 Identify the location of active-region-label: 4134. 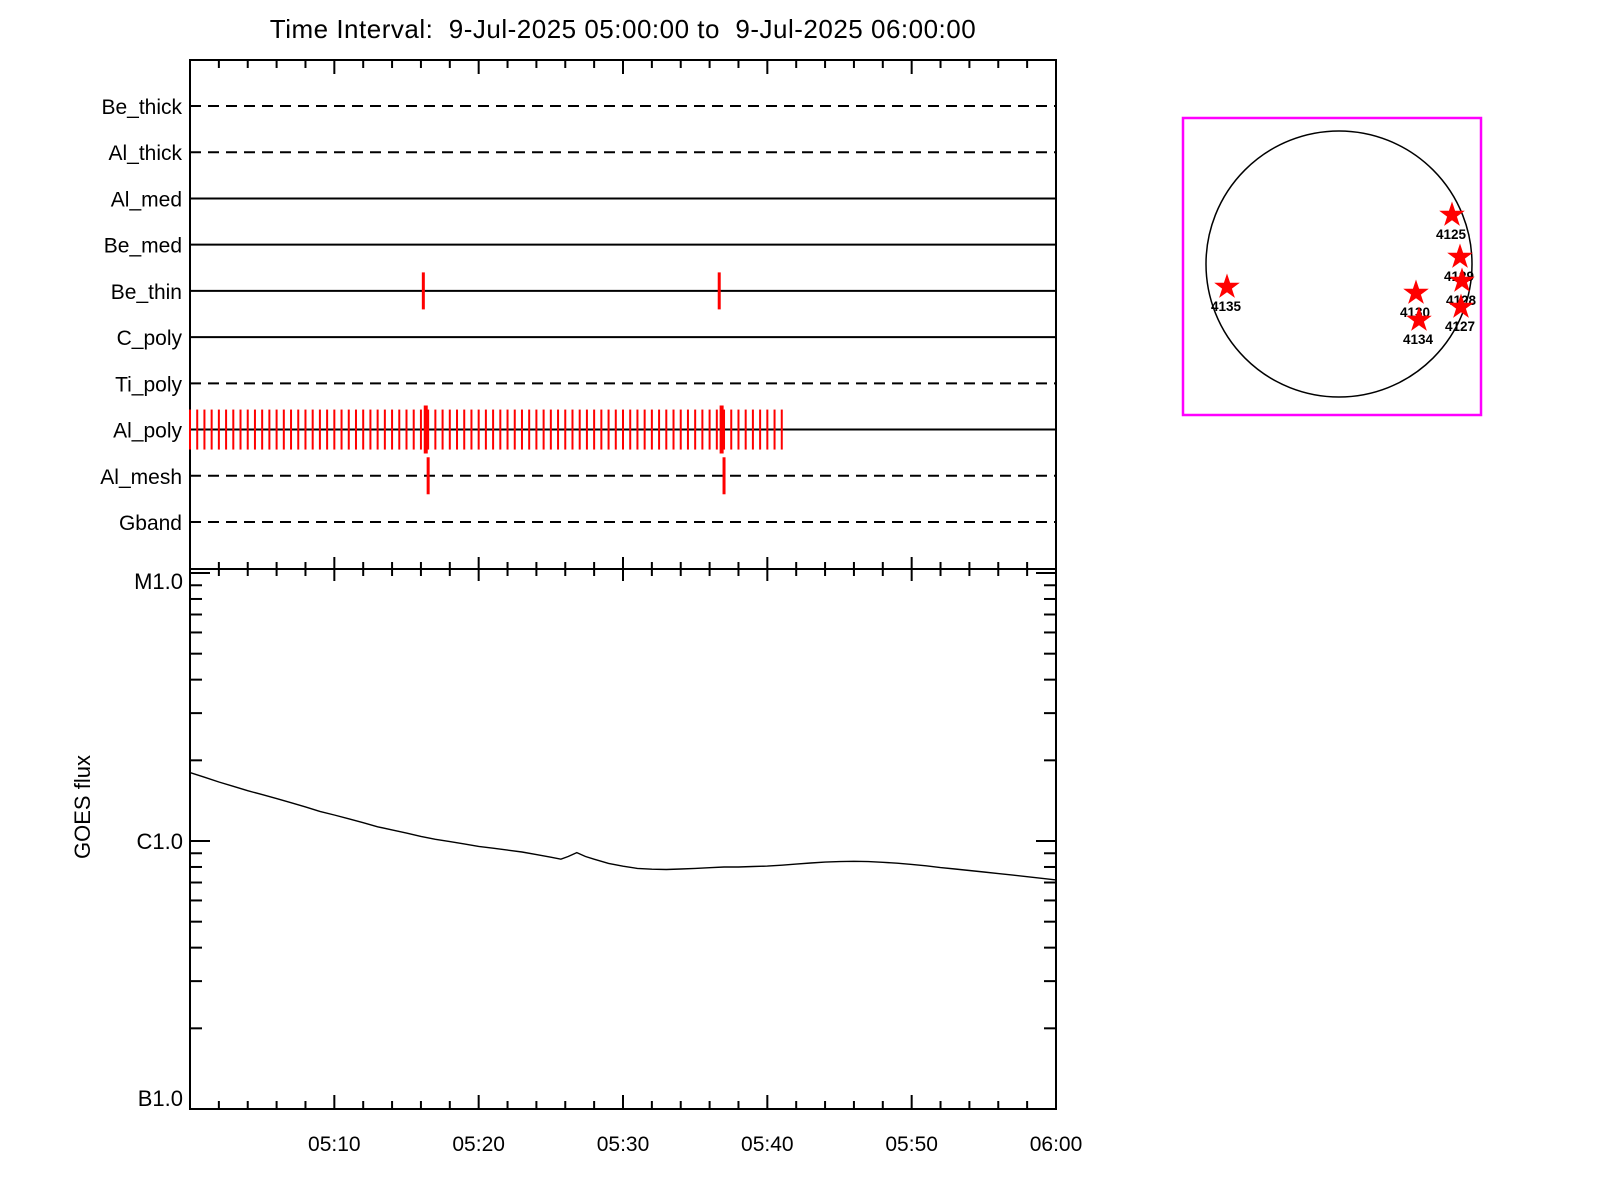
(1418, 339).